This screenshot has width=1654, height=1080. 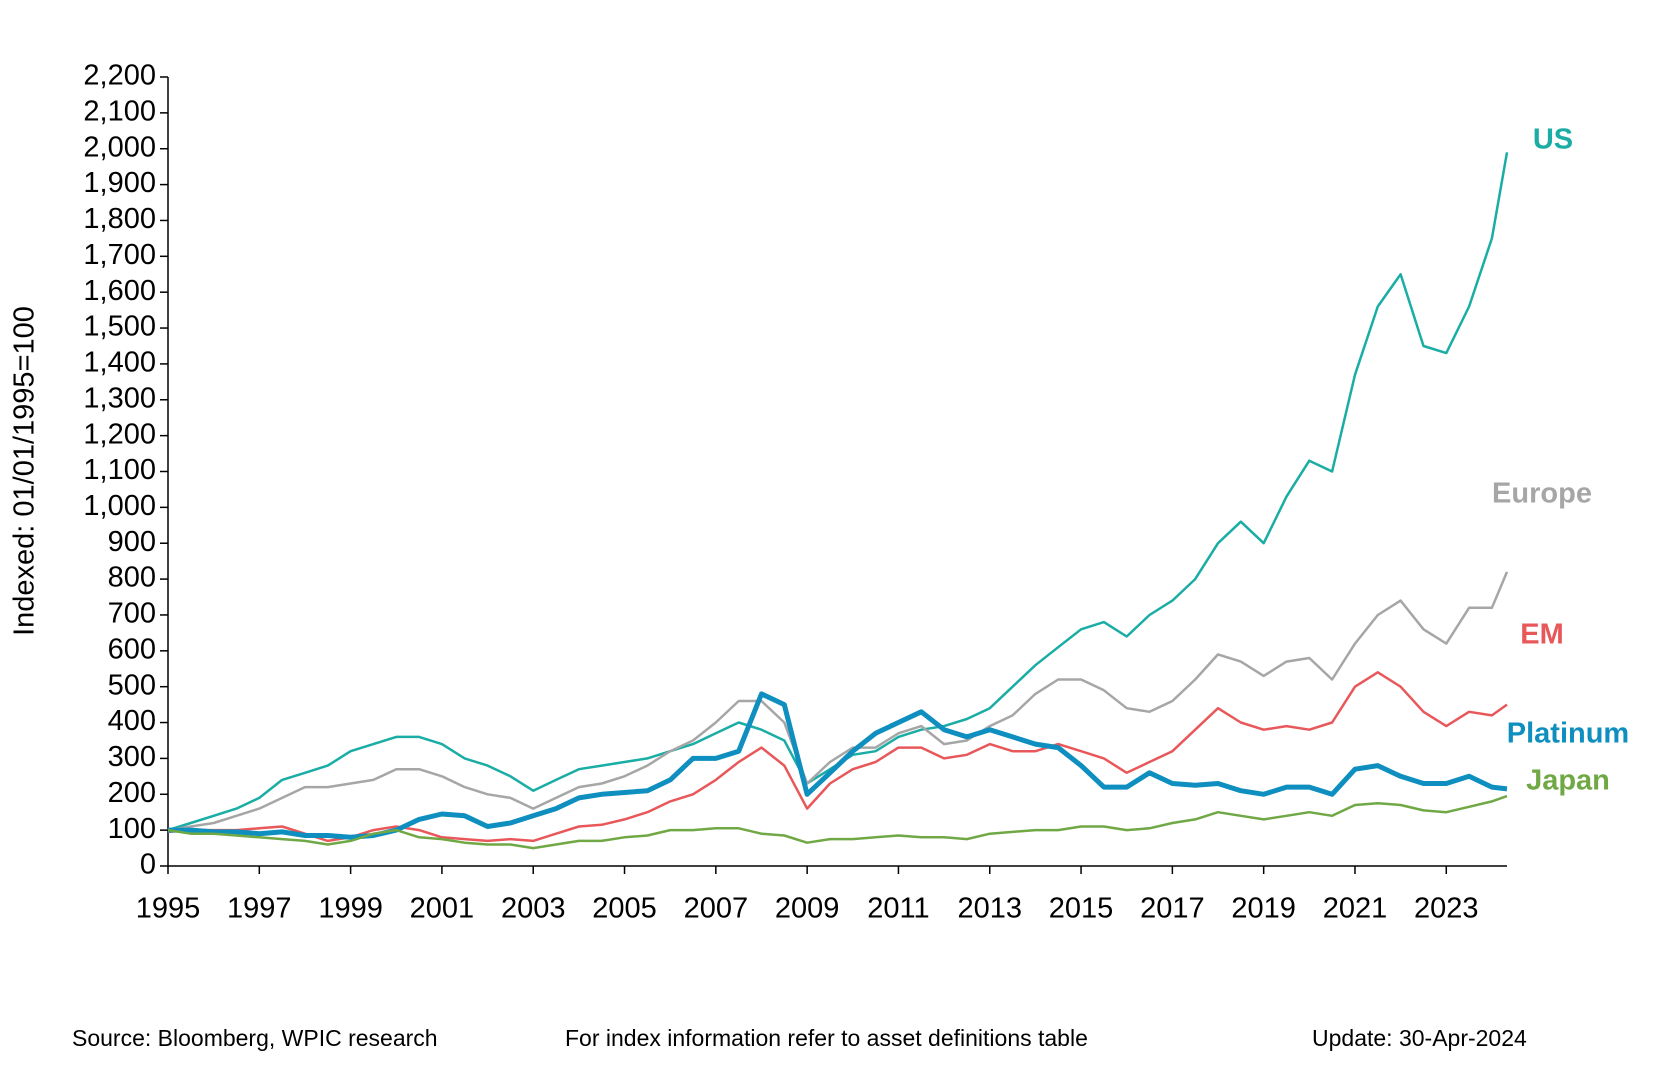 What do you see at coordinates (1263, 909) in the screenshot?
I see `x-tick-label: 2019` at bounding box center [1263, 909].